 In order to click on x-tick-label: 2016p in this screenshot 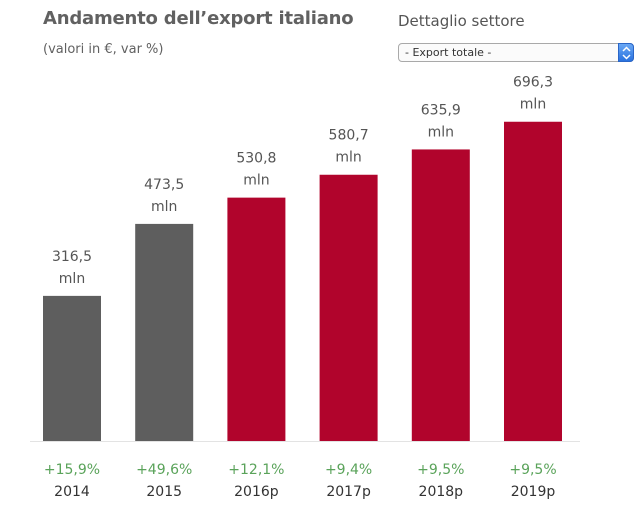, I will do `click(256, 492)`.